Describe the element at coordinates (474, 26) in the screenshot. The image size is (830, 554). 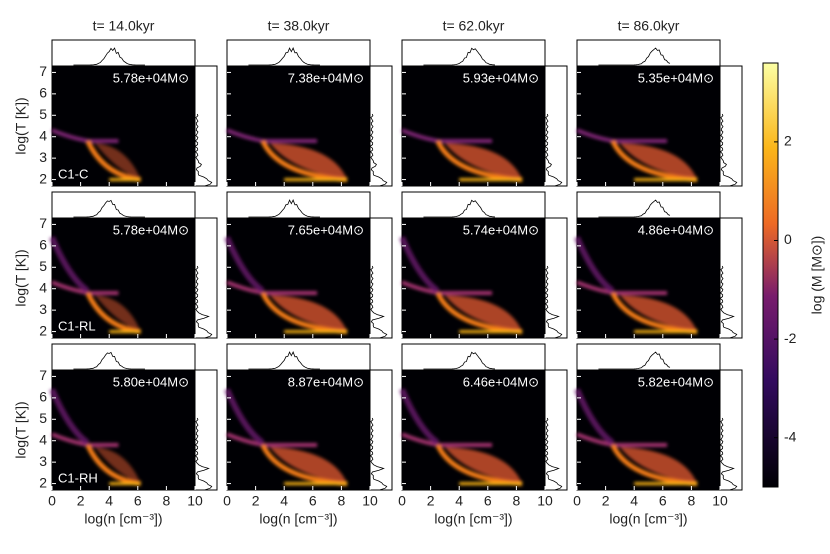
I see `column-title: t= 62.0kyr` at that location.